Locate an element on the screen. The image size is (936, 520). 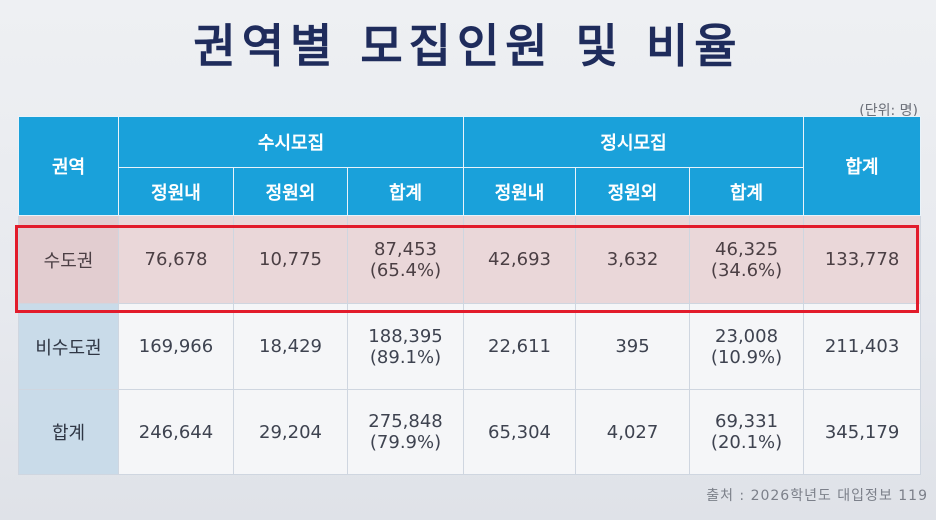
cell-susi-inside: 169,966 is located at coordinates (176, 346).